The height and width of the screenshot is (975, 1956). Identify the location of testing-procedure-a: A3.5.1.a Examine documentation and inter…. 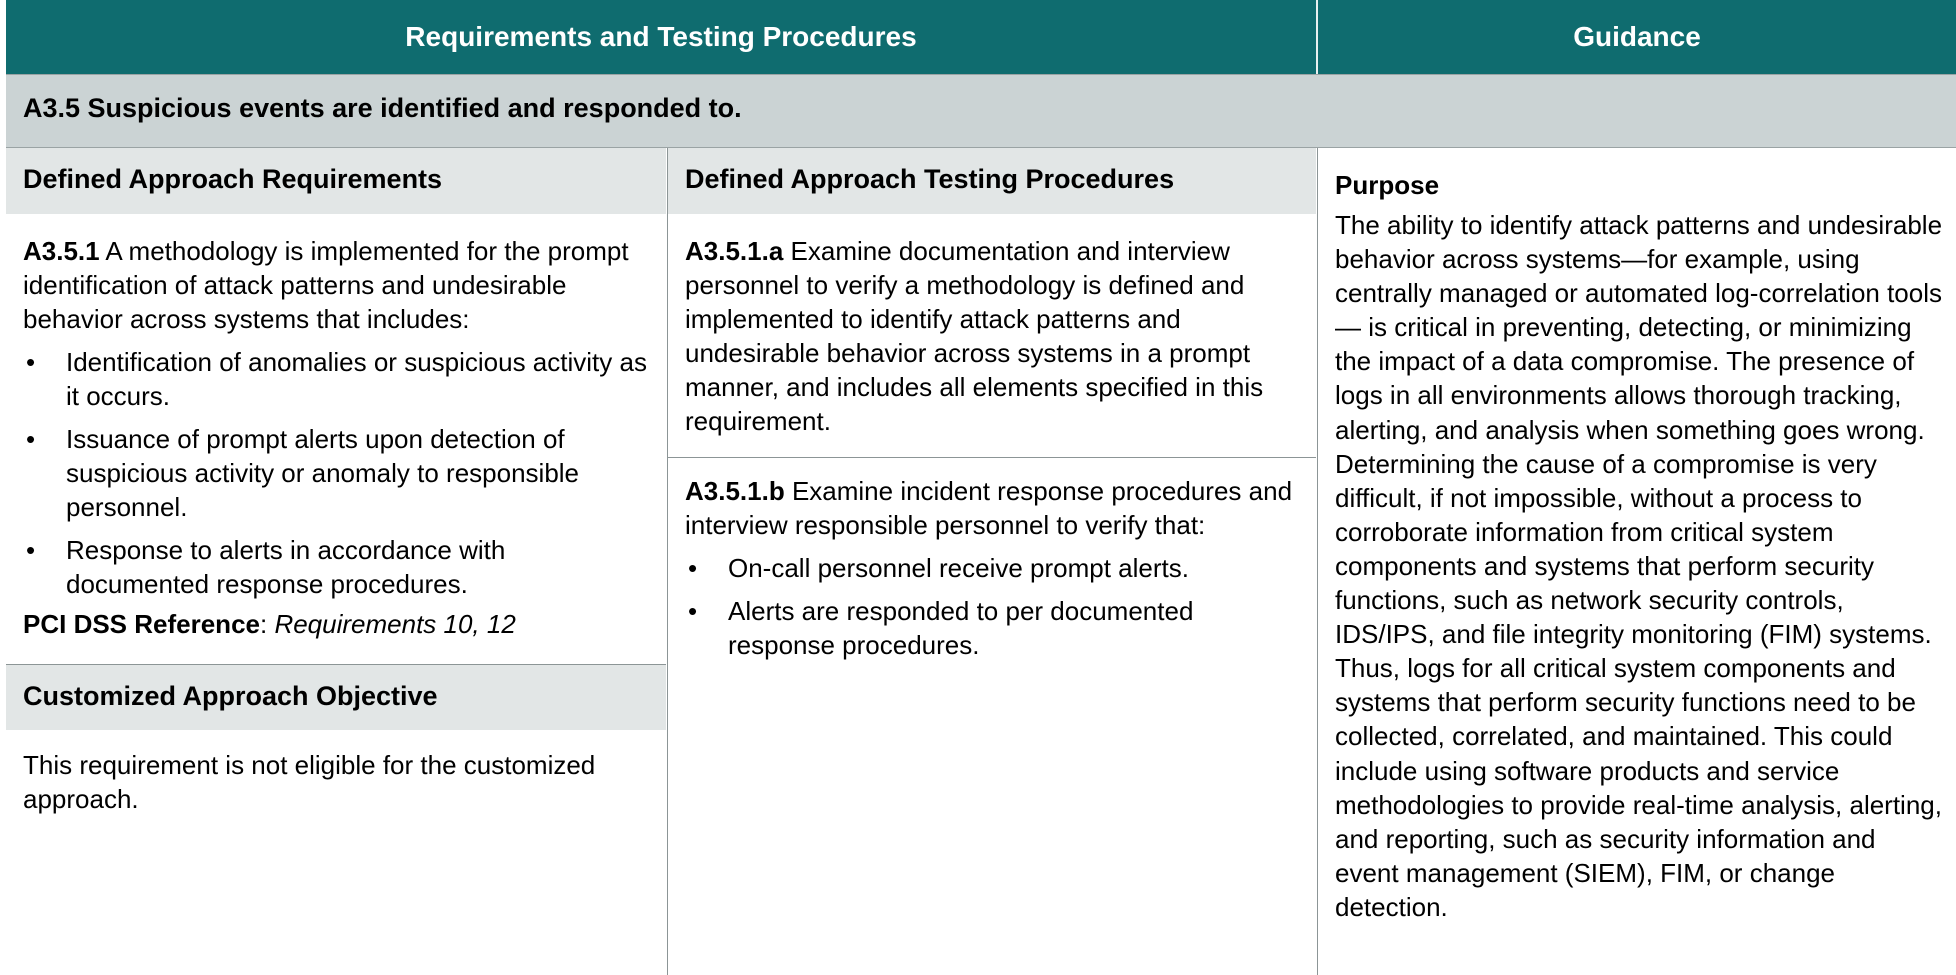
(992, 336).